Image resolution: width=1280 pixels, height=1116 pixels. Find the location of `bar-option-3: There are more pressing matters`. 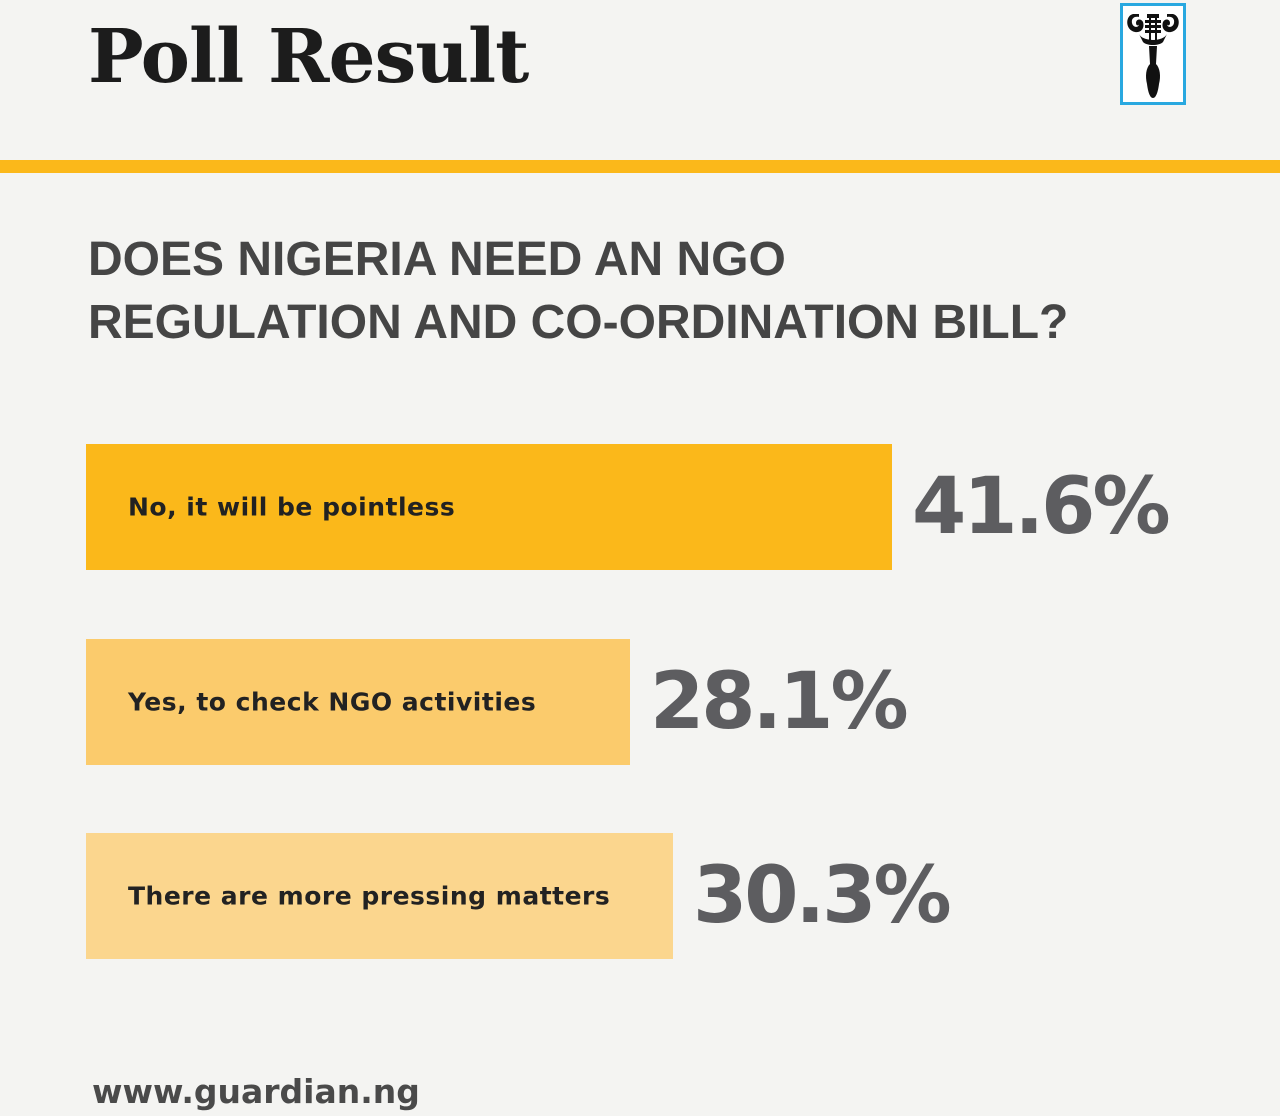

bar-option-3: There are more pressing matters is located at coordinates (379, 896).